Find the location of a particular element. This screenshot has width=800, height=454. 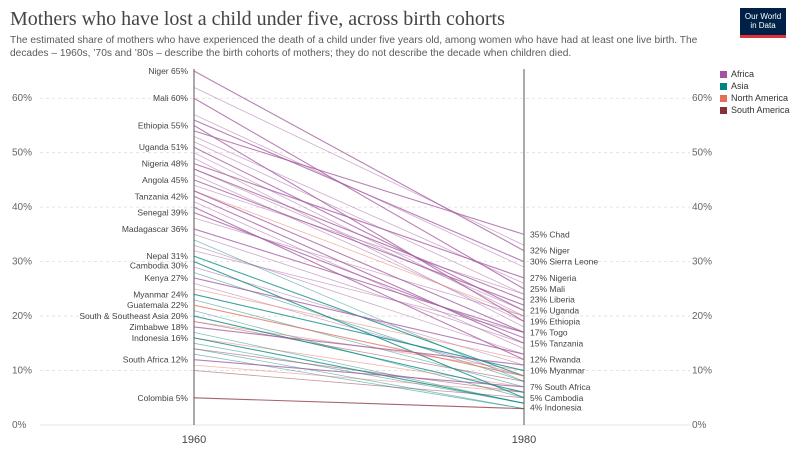

y-tick-label-left: 20% is located at coordinates (22, 316).